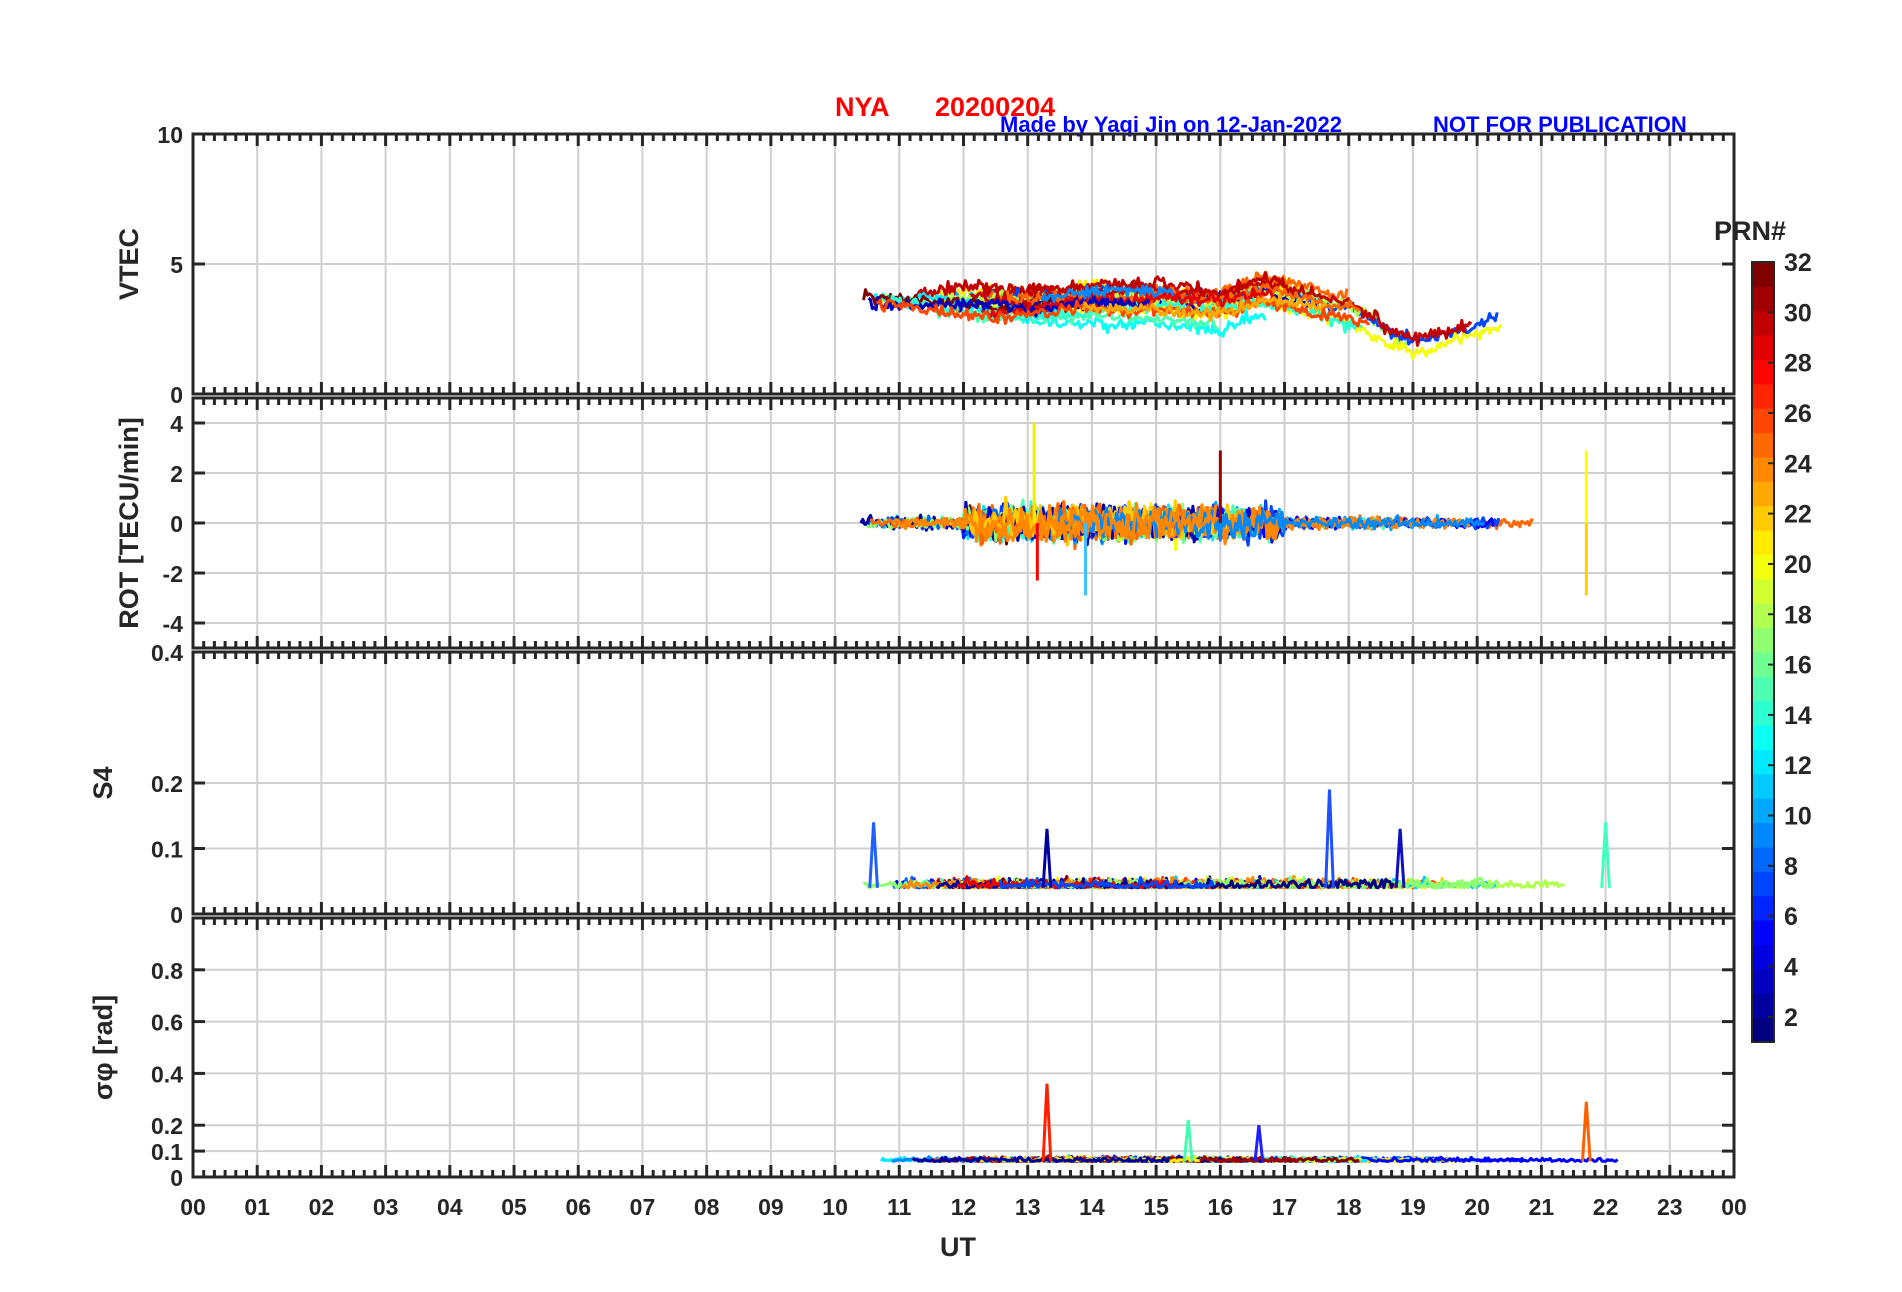 The height and width of the screenshot is (1292, 1902). What do you see at coordinates (643, 1207) in the screenshot?
I see `x-tick-label: 07` at bounding box center [643, 1207].